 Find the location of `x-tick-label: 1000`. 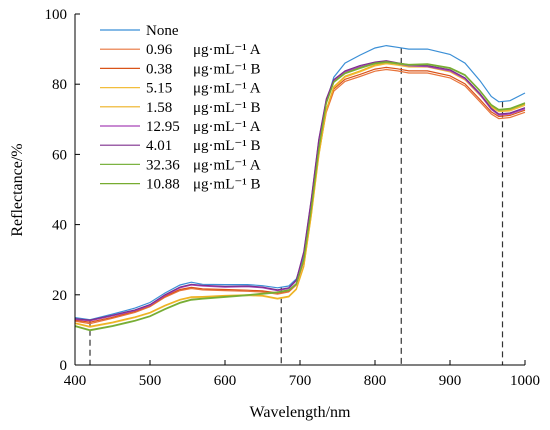

x-tick-label: 1000 is located at coordinates (525, 381).